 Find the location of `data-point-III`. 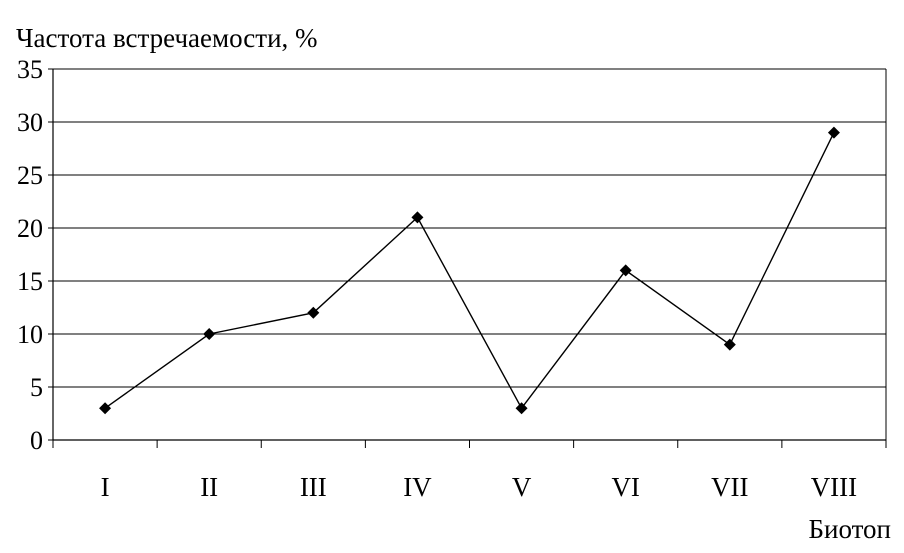

data-point-III is located at coordinates (313, 312).